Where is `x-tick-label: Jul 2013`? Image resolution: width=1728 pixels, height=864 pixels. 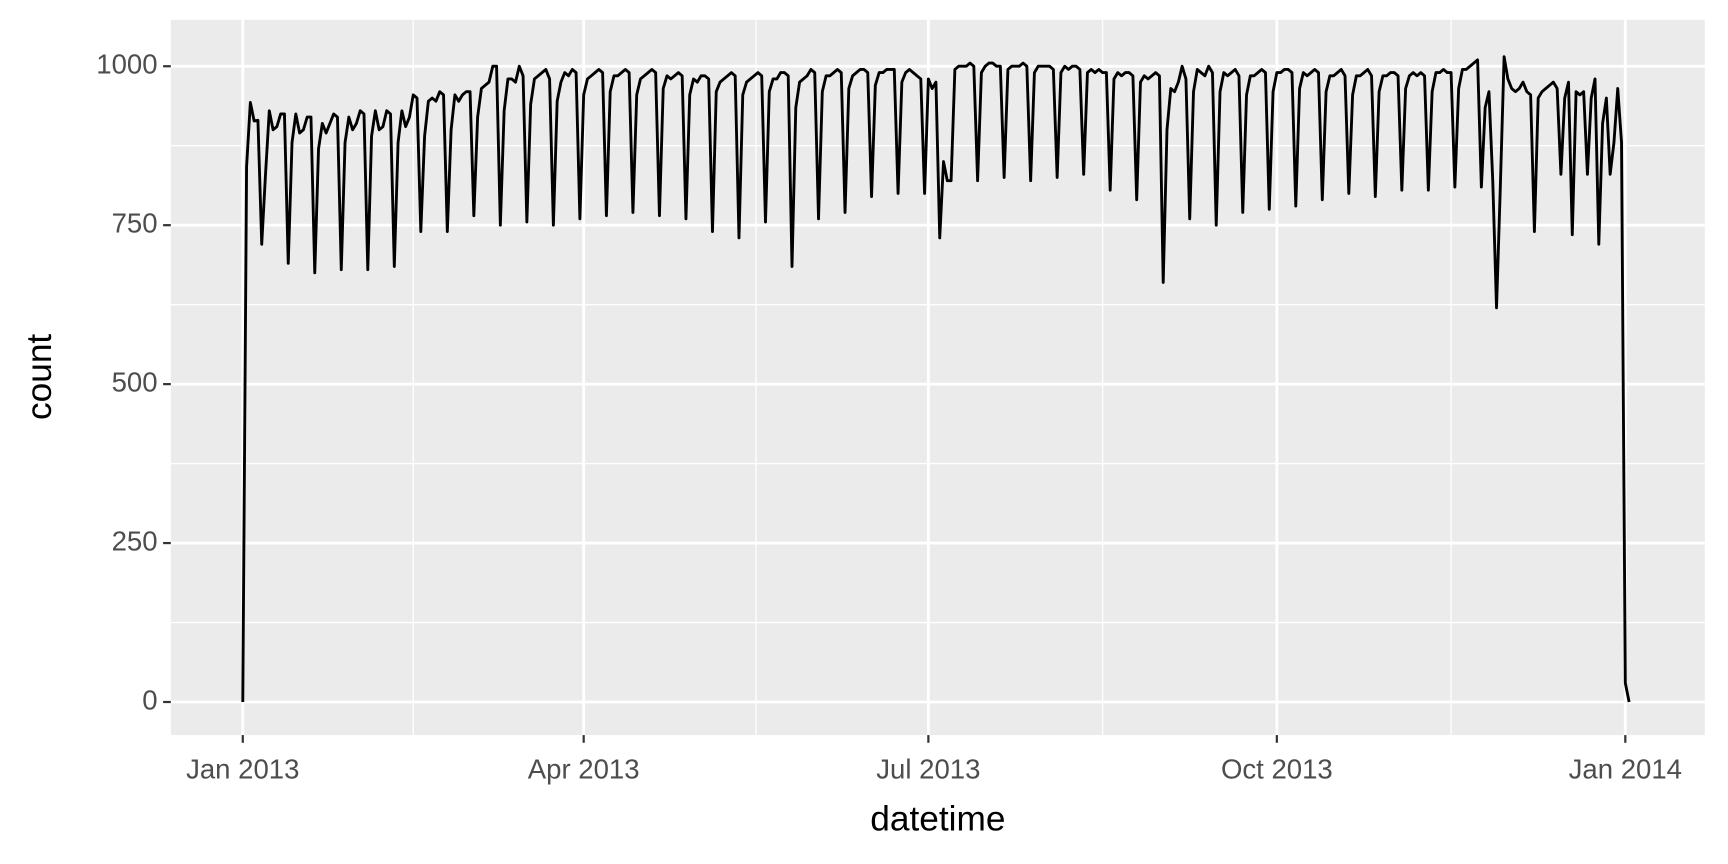 x-tick-label: Jul 2013 is located at coordinates (928, 769).